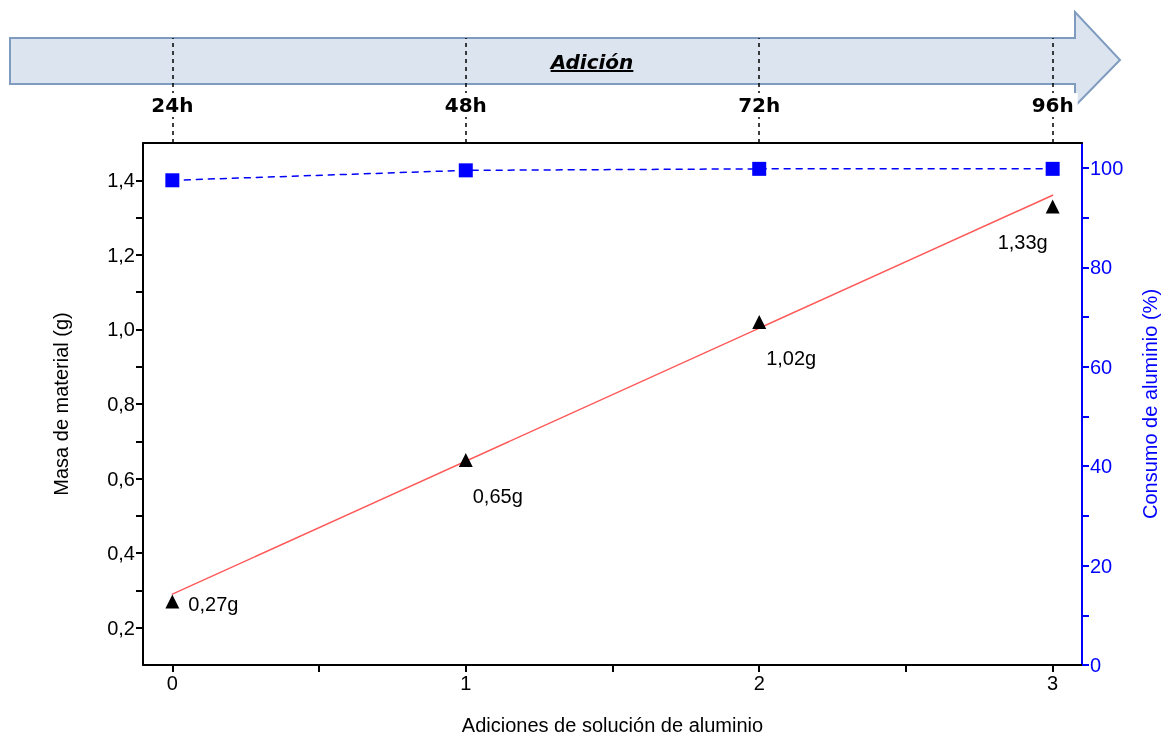 The image size is (1176, 752). Describe the element at coordinates (466, 683) in the screenshot. I see `x-tick-label: 1` at that location.